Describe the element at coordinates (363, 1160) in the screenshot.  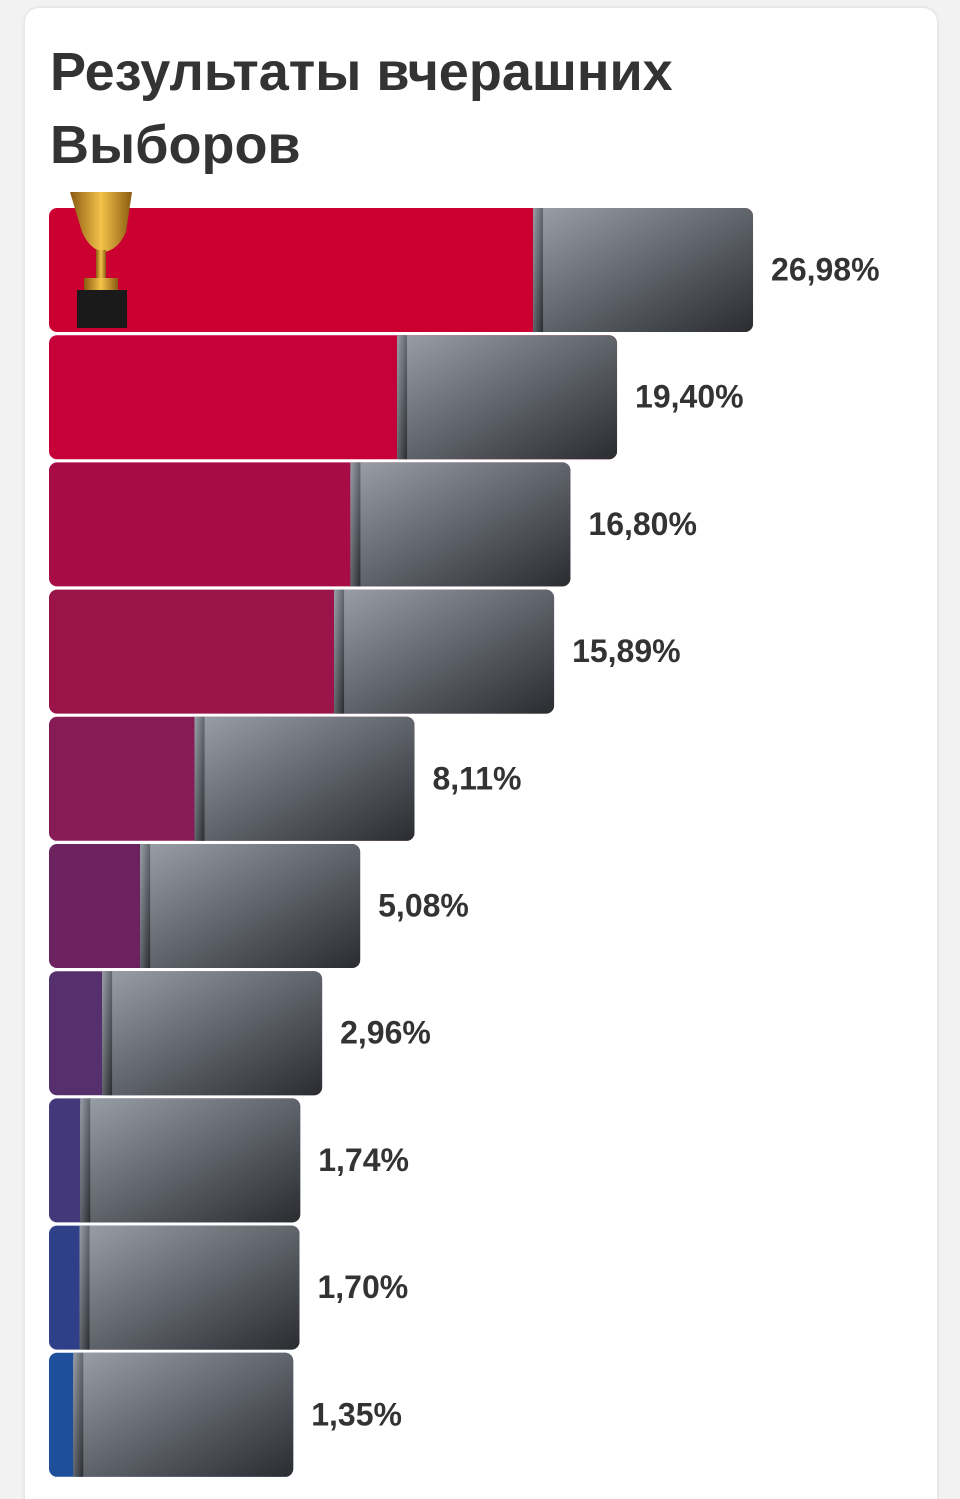
I see `value-label: 1,74%` at that location.